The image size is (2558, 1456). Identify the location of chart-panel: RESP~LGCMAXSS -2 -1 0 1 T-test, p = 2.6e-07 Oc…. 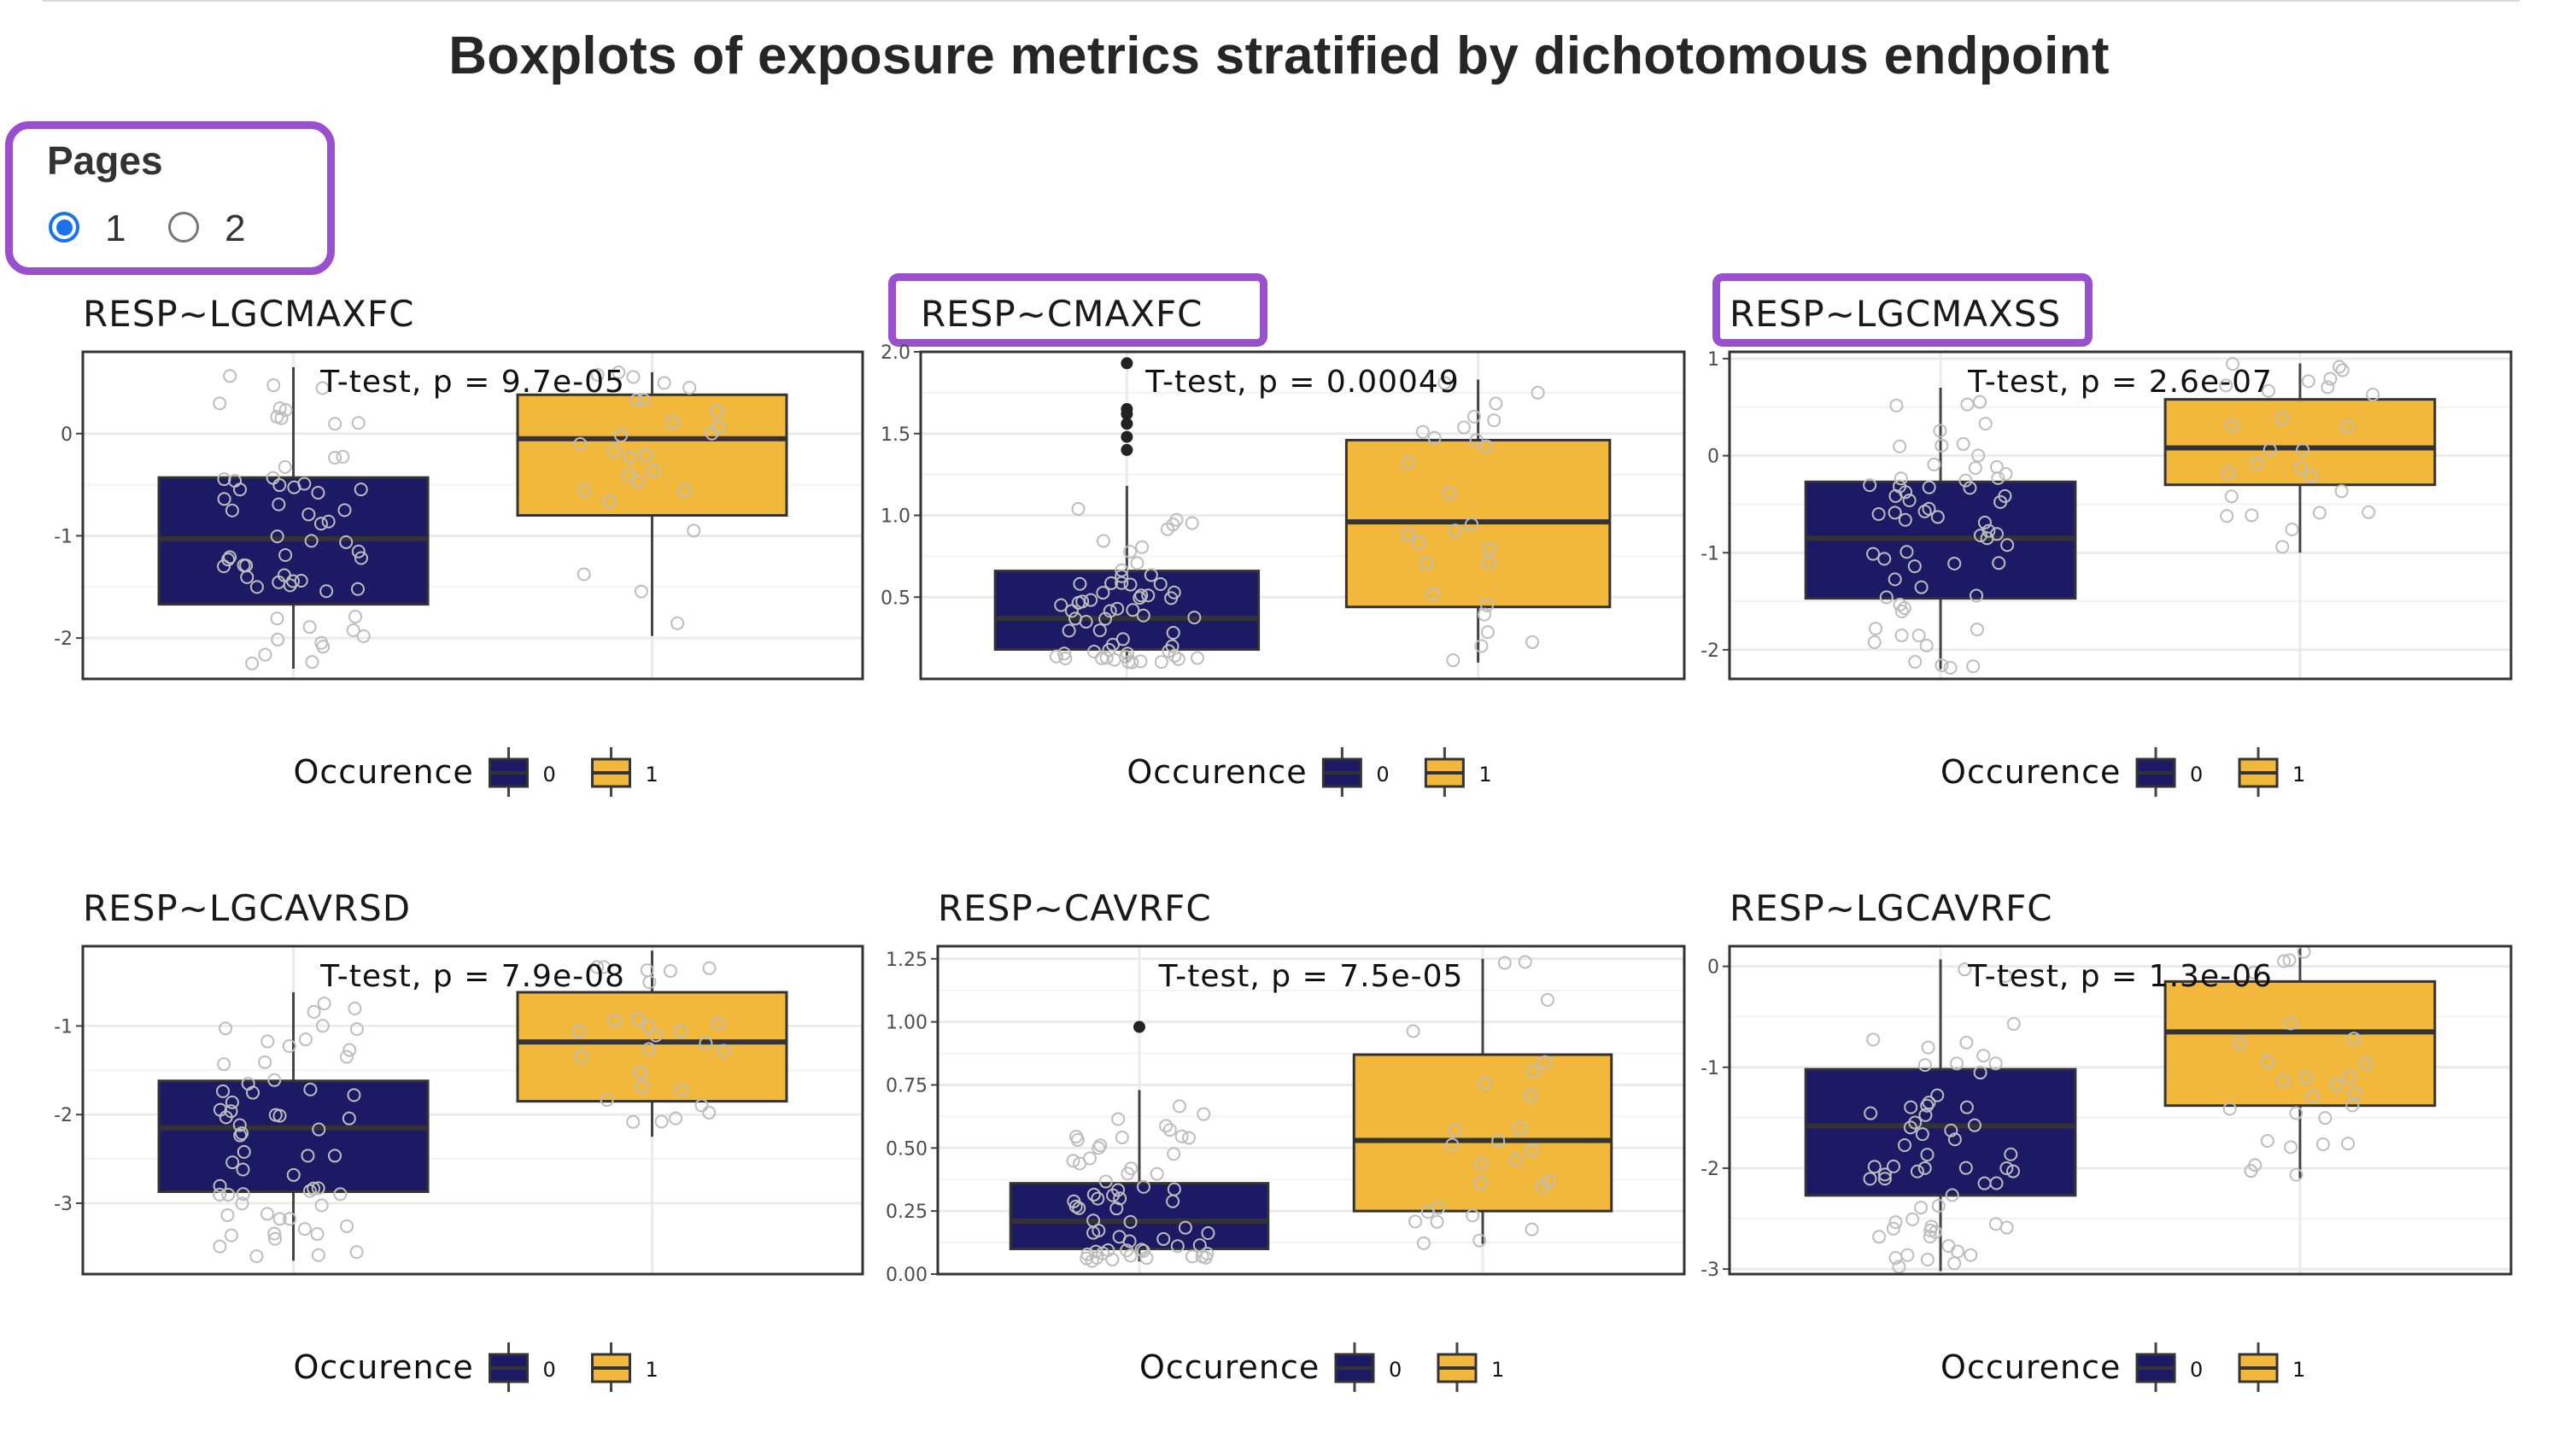
(2106, 545).